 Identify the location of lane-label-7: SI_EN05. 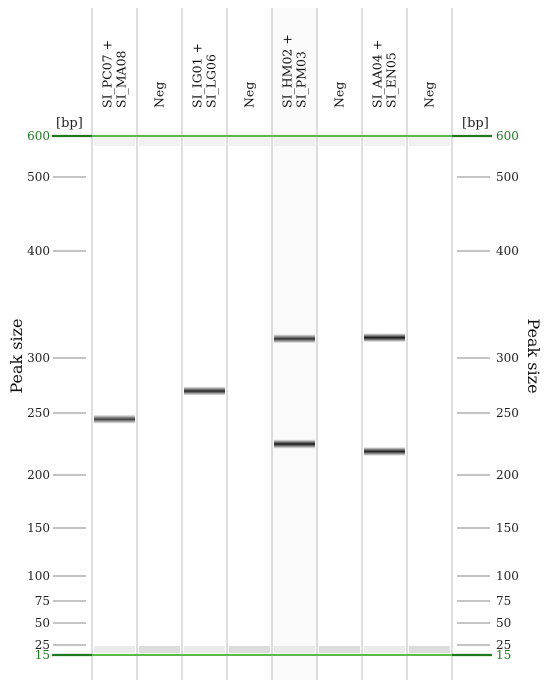
(391, 80).